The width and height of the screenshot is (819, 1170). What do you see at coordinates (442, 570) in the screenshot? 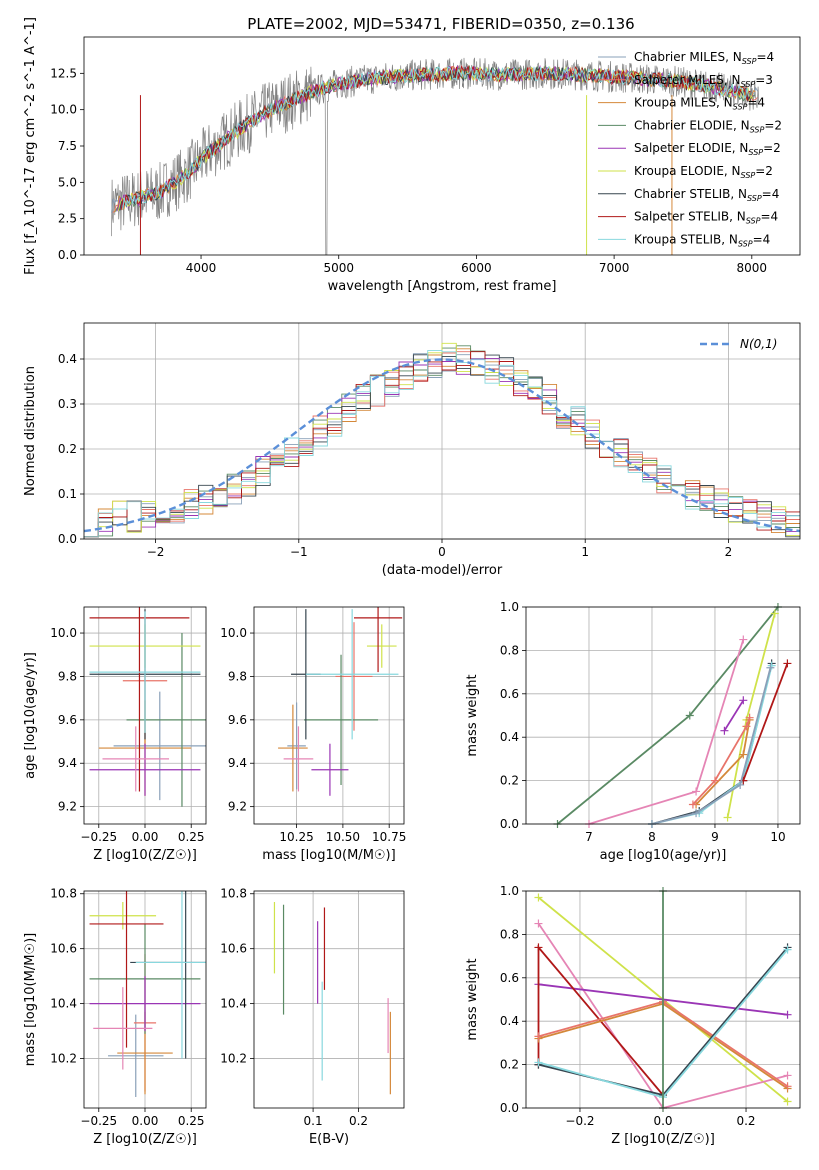
I see `x-axis-label: (data-model)/error` at bounding box center [442, 570].